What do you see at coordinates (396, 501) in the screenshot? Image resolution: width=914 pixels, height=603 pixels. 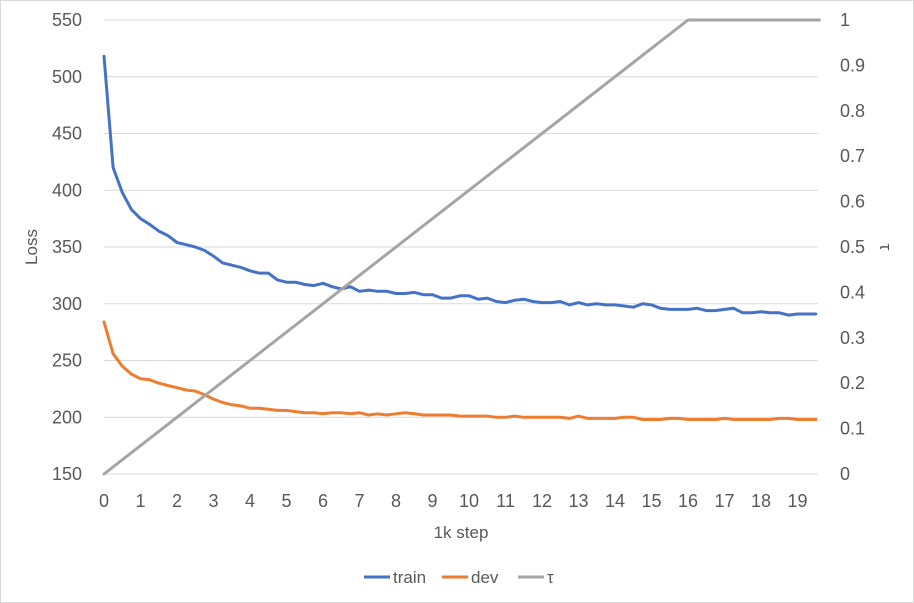 I see `x-tick-label: 8` at bounding box center [396, 501].